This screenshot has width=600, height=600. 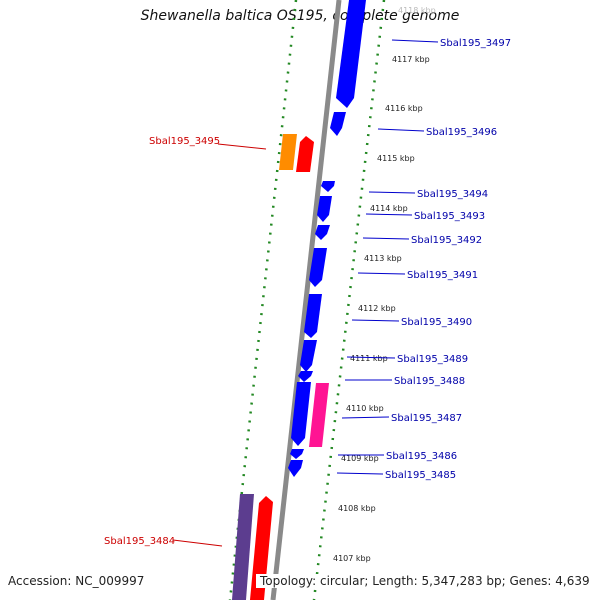 I want to click on gene-purple, so click(x=243, y=547).